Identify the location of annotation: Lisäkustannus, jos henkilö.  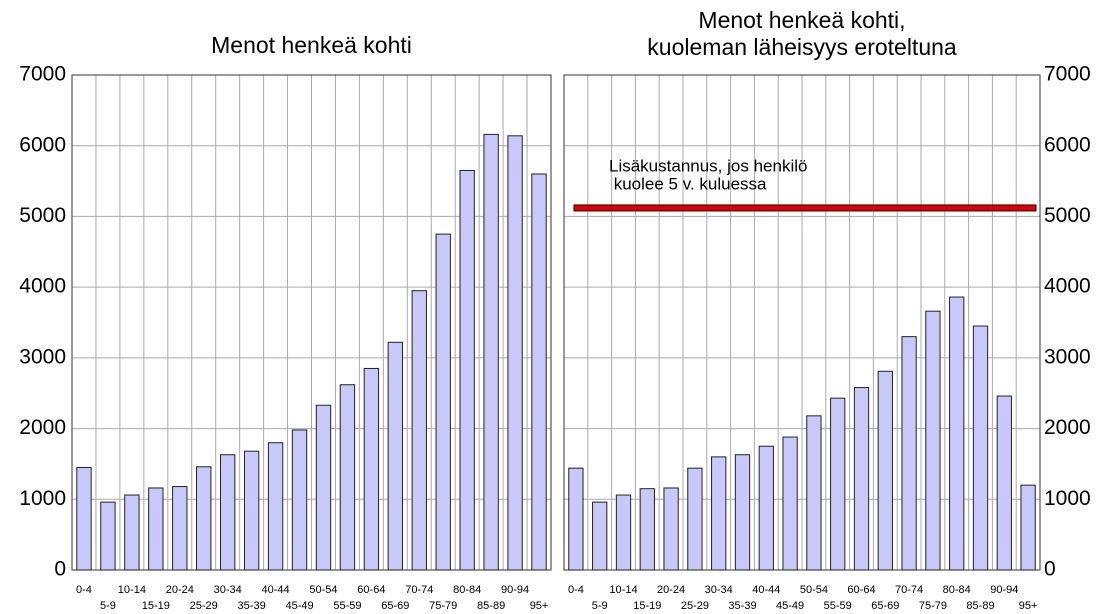
(708, 165).